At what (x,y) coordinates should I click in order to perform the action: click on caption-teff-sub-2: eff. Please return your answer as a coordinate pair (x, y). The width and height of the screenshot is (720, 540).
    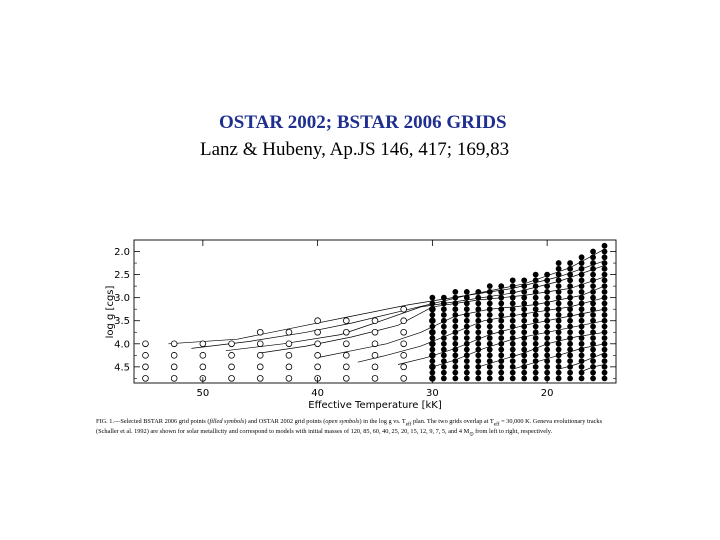
    Looking at the image, I should click on (496, 424).